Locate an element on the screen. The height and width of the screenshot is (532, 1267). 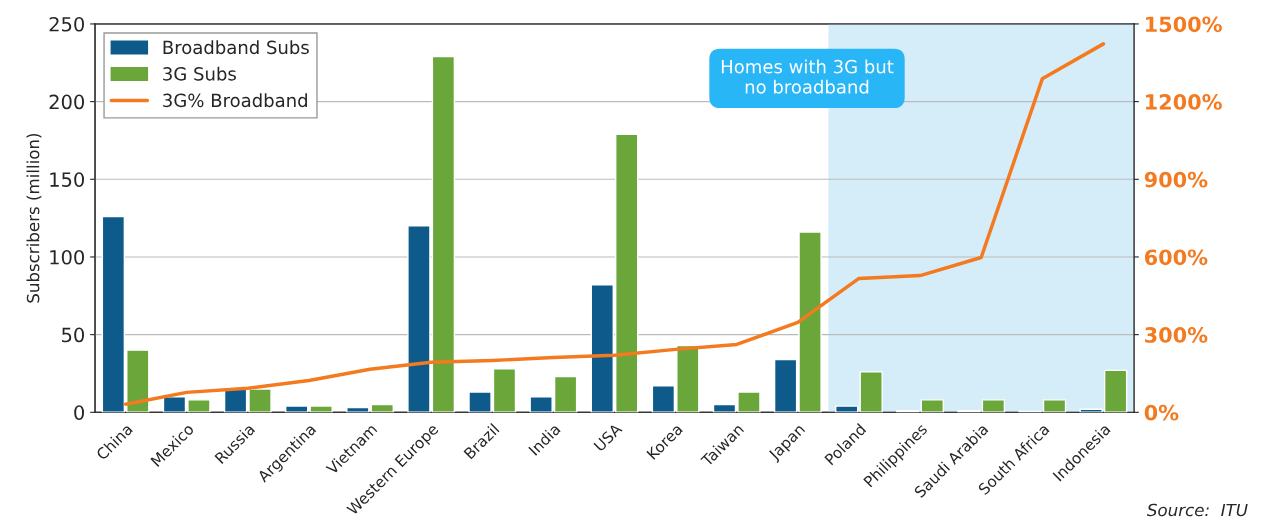
y-tick-label: 250 is located at coordinates (67, 24).